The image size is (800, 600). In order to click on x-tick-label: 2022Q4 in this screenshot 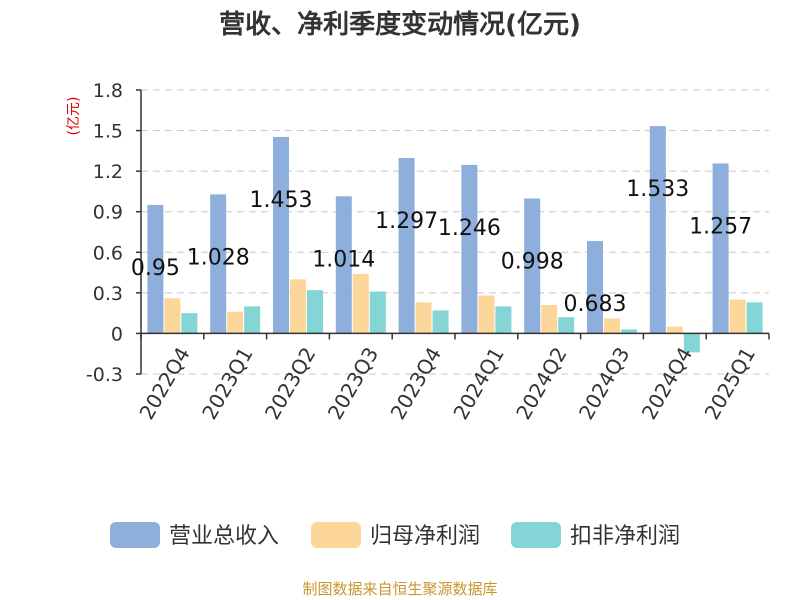, I will do `click(164, 383)`.